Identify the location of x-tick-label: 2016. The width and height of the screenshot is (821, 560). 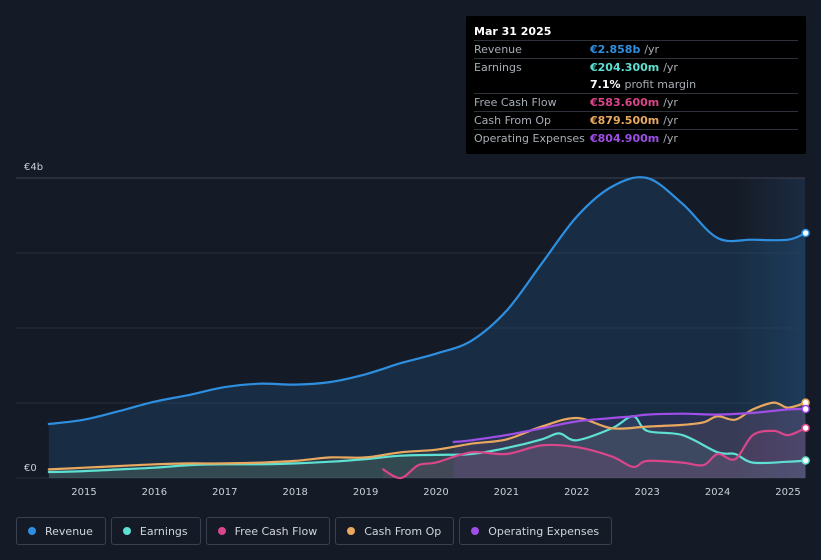
(154, 492).